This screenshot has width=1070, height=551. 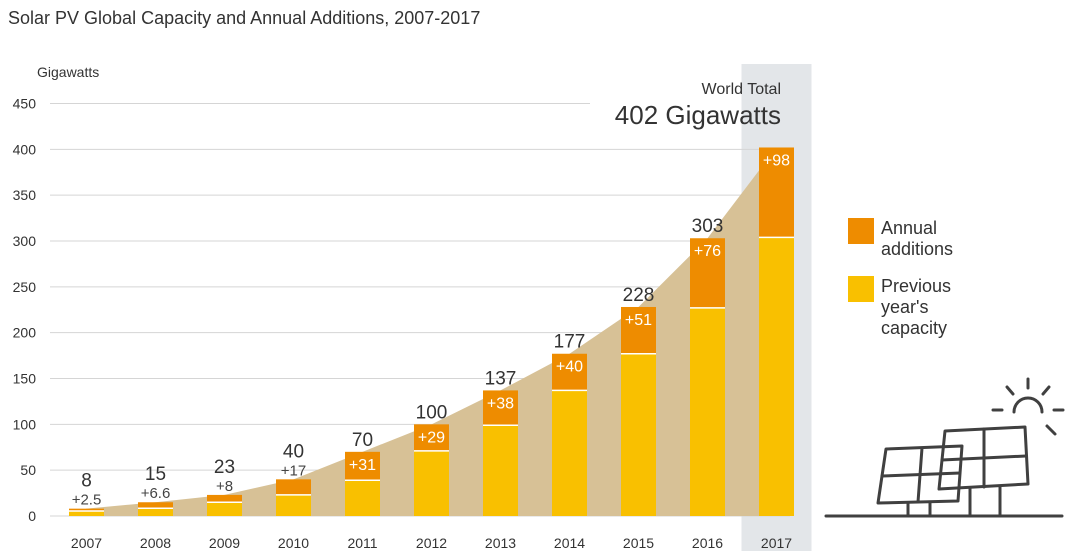 I want to click on addition-label: +8, so click(x=224, y=486).